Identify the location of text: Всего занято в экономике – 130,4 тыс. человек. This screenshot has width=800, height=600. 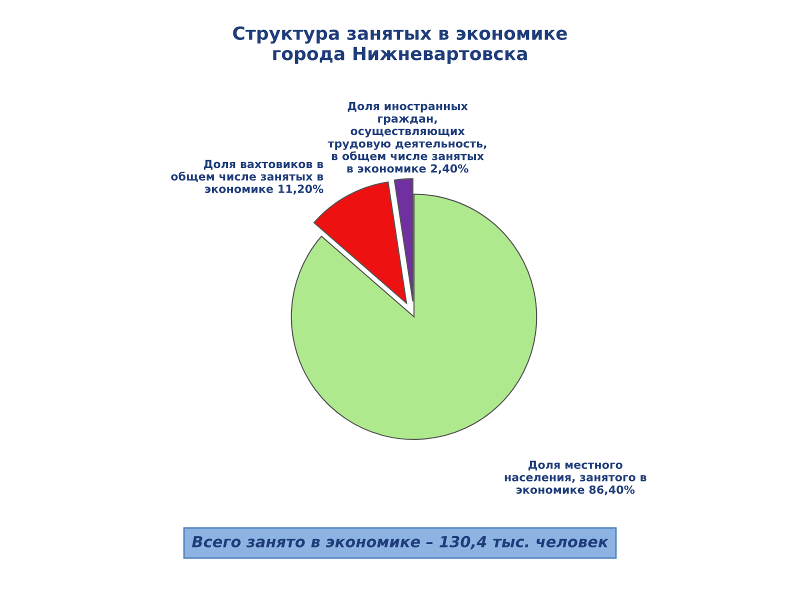
(400, 543).